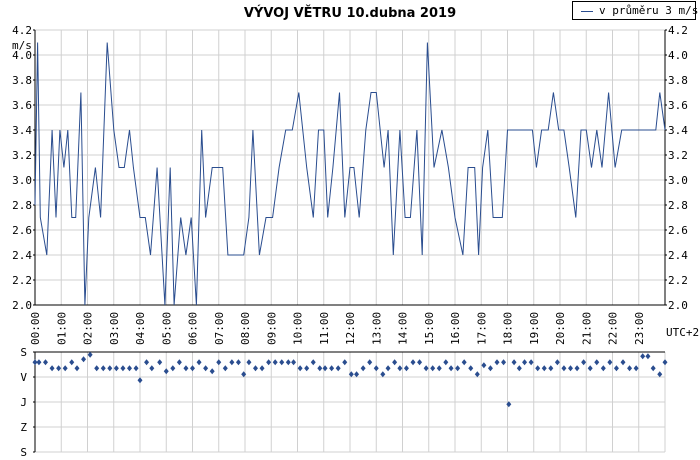 The image size is (700, 460). What do you see at coordinates (22, 155) in the screenshot?
I see `speed-y-tick-left: 3.2` at bounding box center [22, 155].